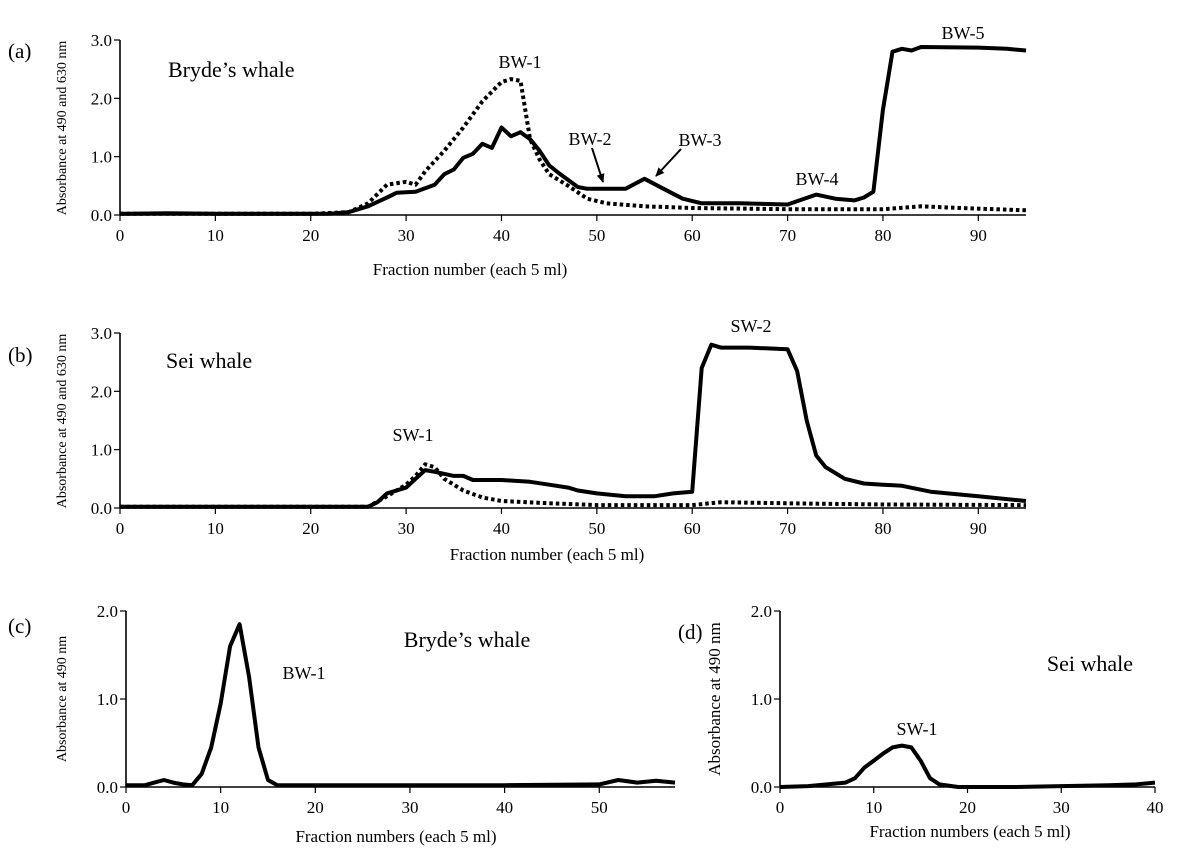 The image size is (1181, 855). Describe the element at coordinates (19, 51) in the screenshot. I see `panel-label: (a)` at that location.